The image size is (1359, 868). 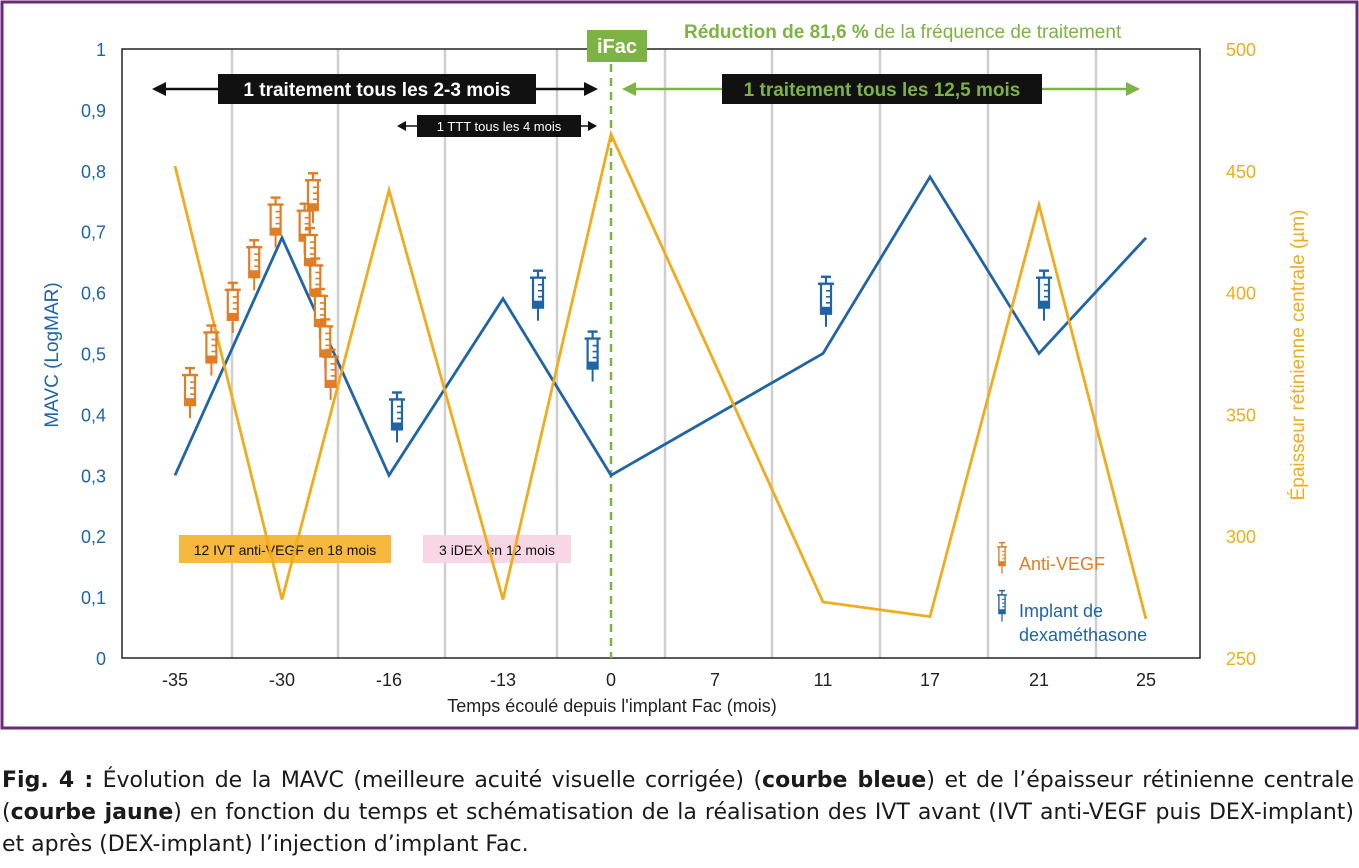 What do you see at coordinates (93, 476) in the screenshot?
I see `y-left-tick-label: 0,3` at bounding box center [93, 476].